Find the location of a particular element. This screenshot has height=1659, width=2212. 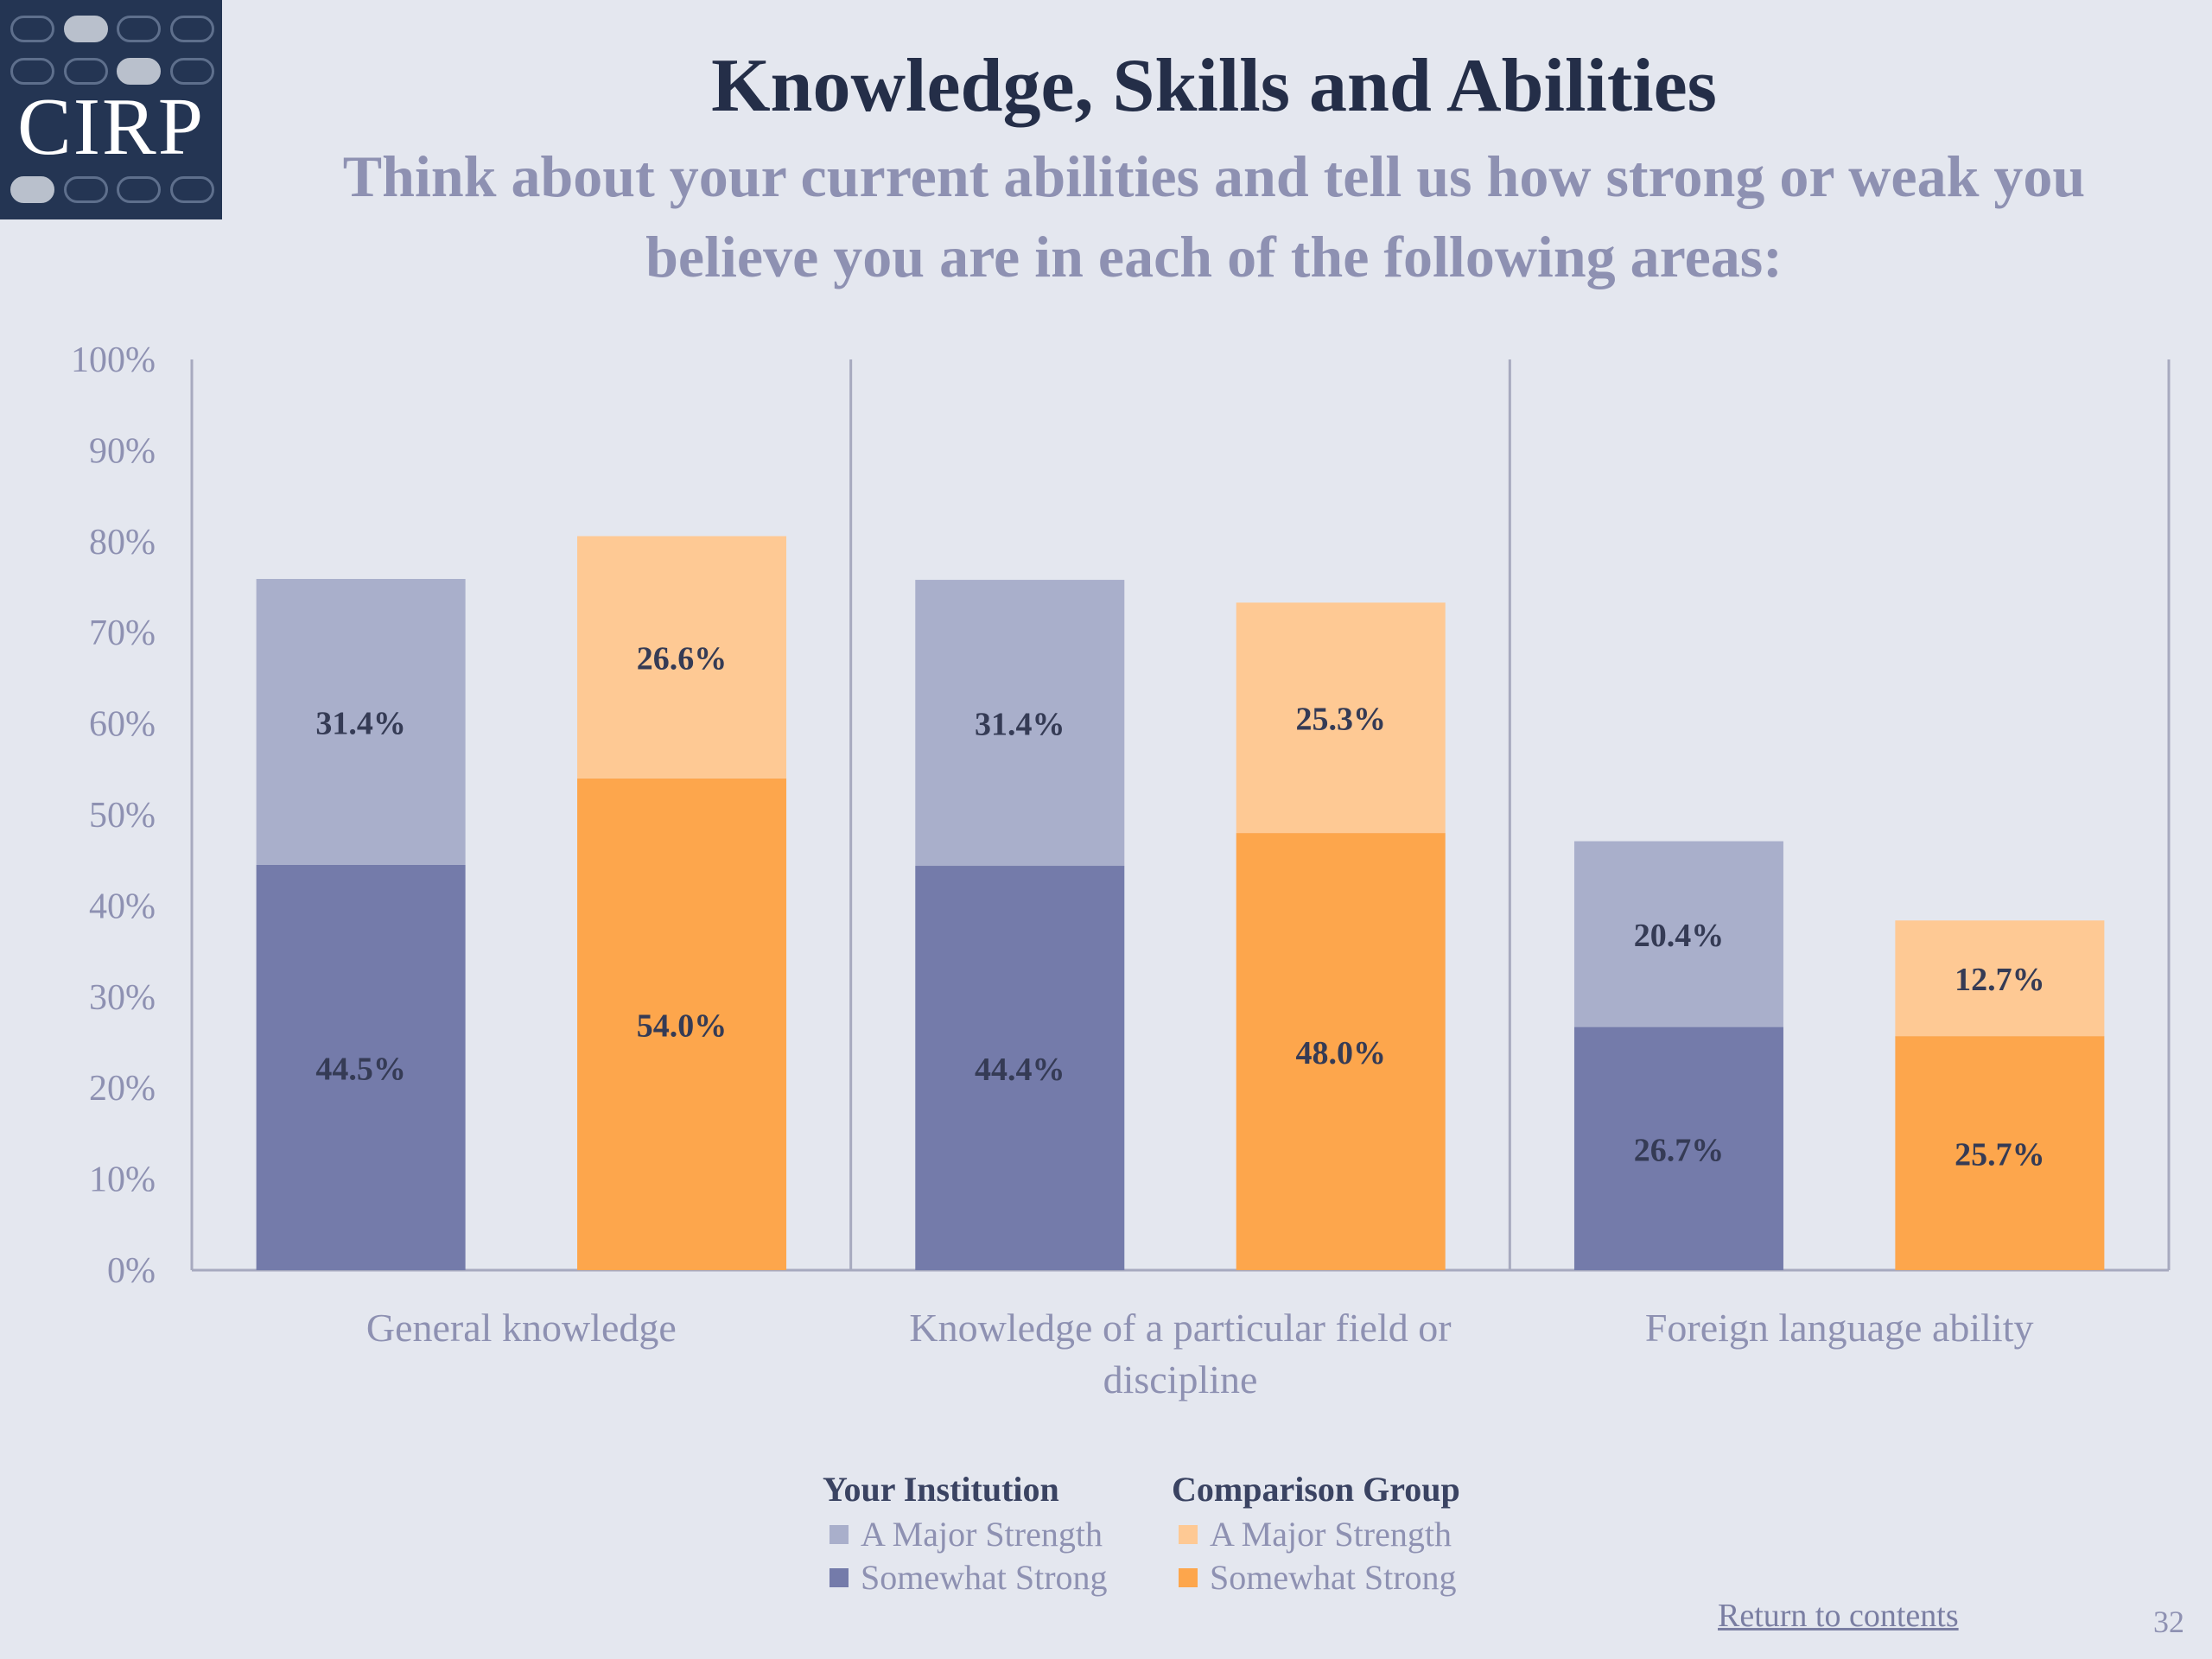

return-to-contents-link: Return to contents is located at coordinates (1838, 1616).